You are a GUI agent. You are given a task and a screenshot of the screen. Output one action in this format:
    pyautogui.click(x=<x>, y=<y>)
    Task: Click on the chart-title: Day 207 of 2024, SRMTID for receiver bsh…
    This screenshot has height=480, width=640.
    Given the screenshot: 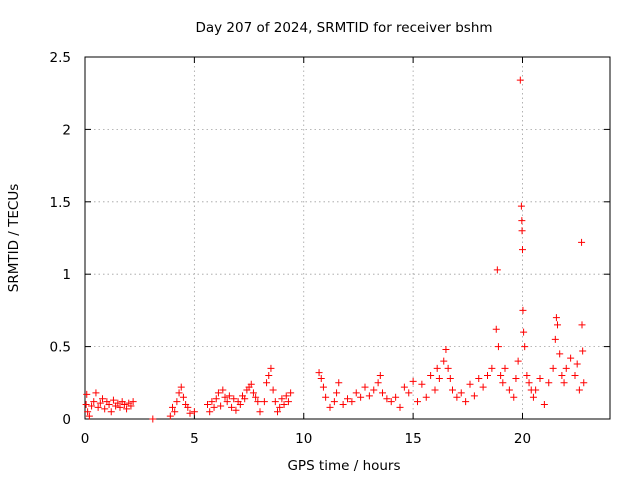 What is the action you would take?
    pyautogui.click(x=343, y=28)
    